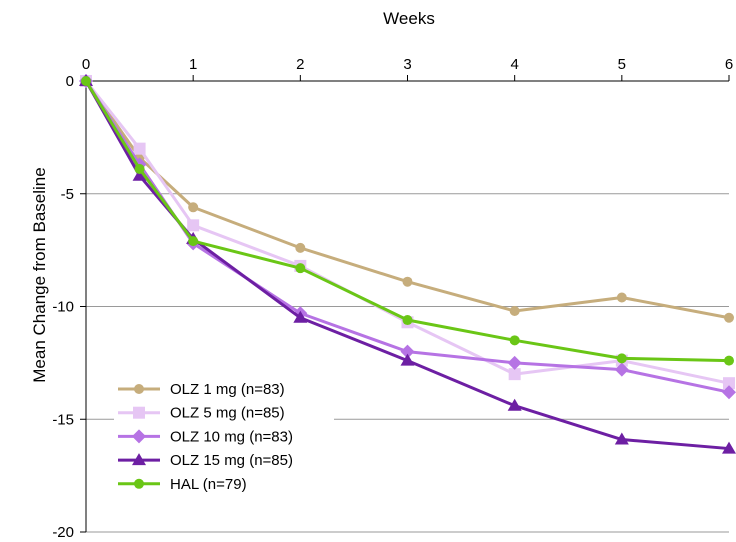 The image size is (736, 542). What do you see at coordinates (227, 413) in the screenshot?
I see `legend-label: OLZ 5 mg (n=85)` at bounding box center [227, 413].